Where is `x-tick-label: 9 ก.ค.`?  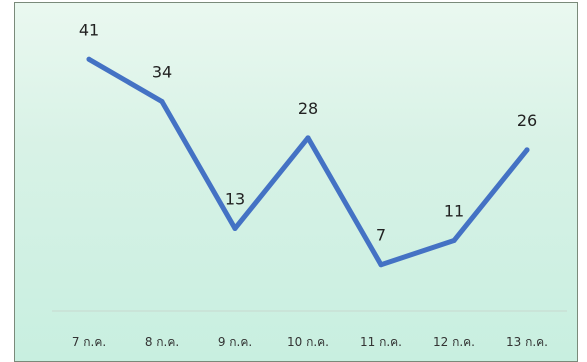
x-tick-label: 9 ก.ค. is located at coordinates (235, 342).